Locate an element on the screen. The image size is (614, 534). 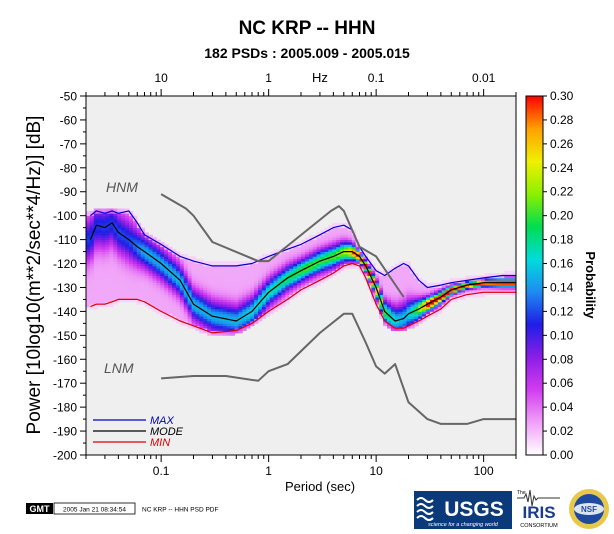
max-line is located at coordinates (303, 249).